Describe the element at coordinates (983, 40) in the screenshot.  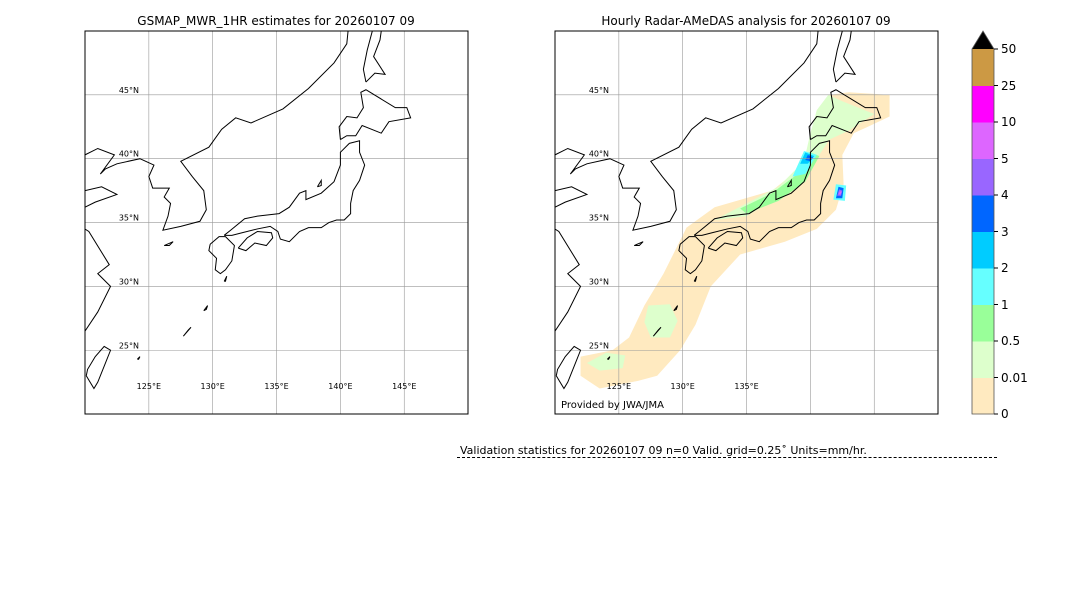
I see `colorbar-extend-arrow` at that location.